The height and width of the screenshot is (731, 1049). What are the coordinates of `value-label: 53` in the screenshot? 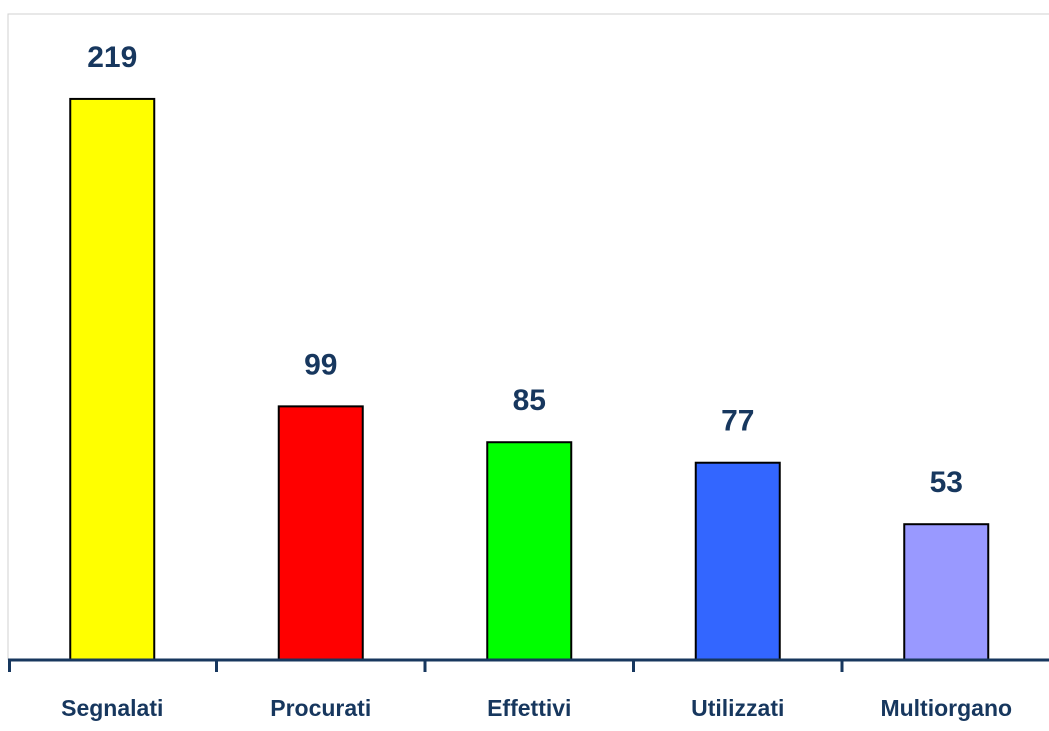 It's located at (946, 482).